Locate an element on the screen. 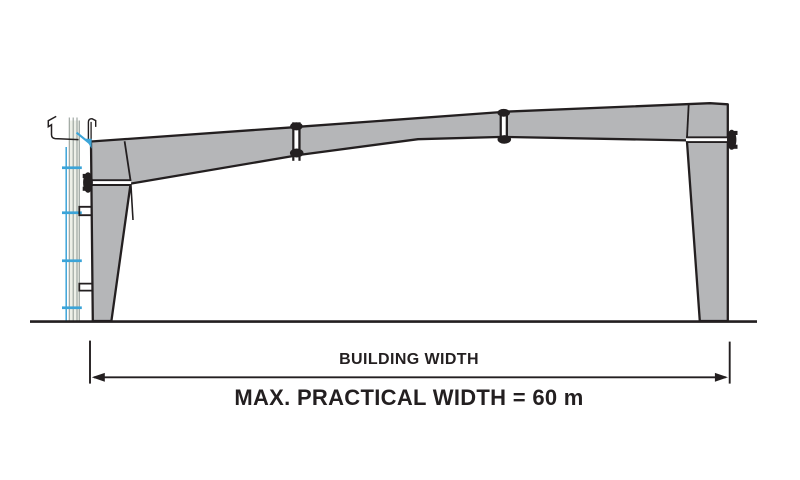 The height and width of the screenshot is (480, 800). column-rafter-seam-right is located at coordinates (688, 121).